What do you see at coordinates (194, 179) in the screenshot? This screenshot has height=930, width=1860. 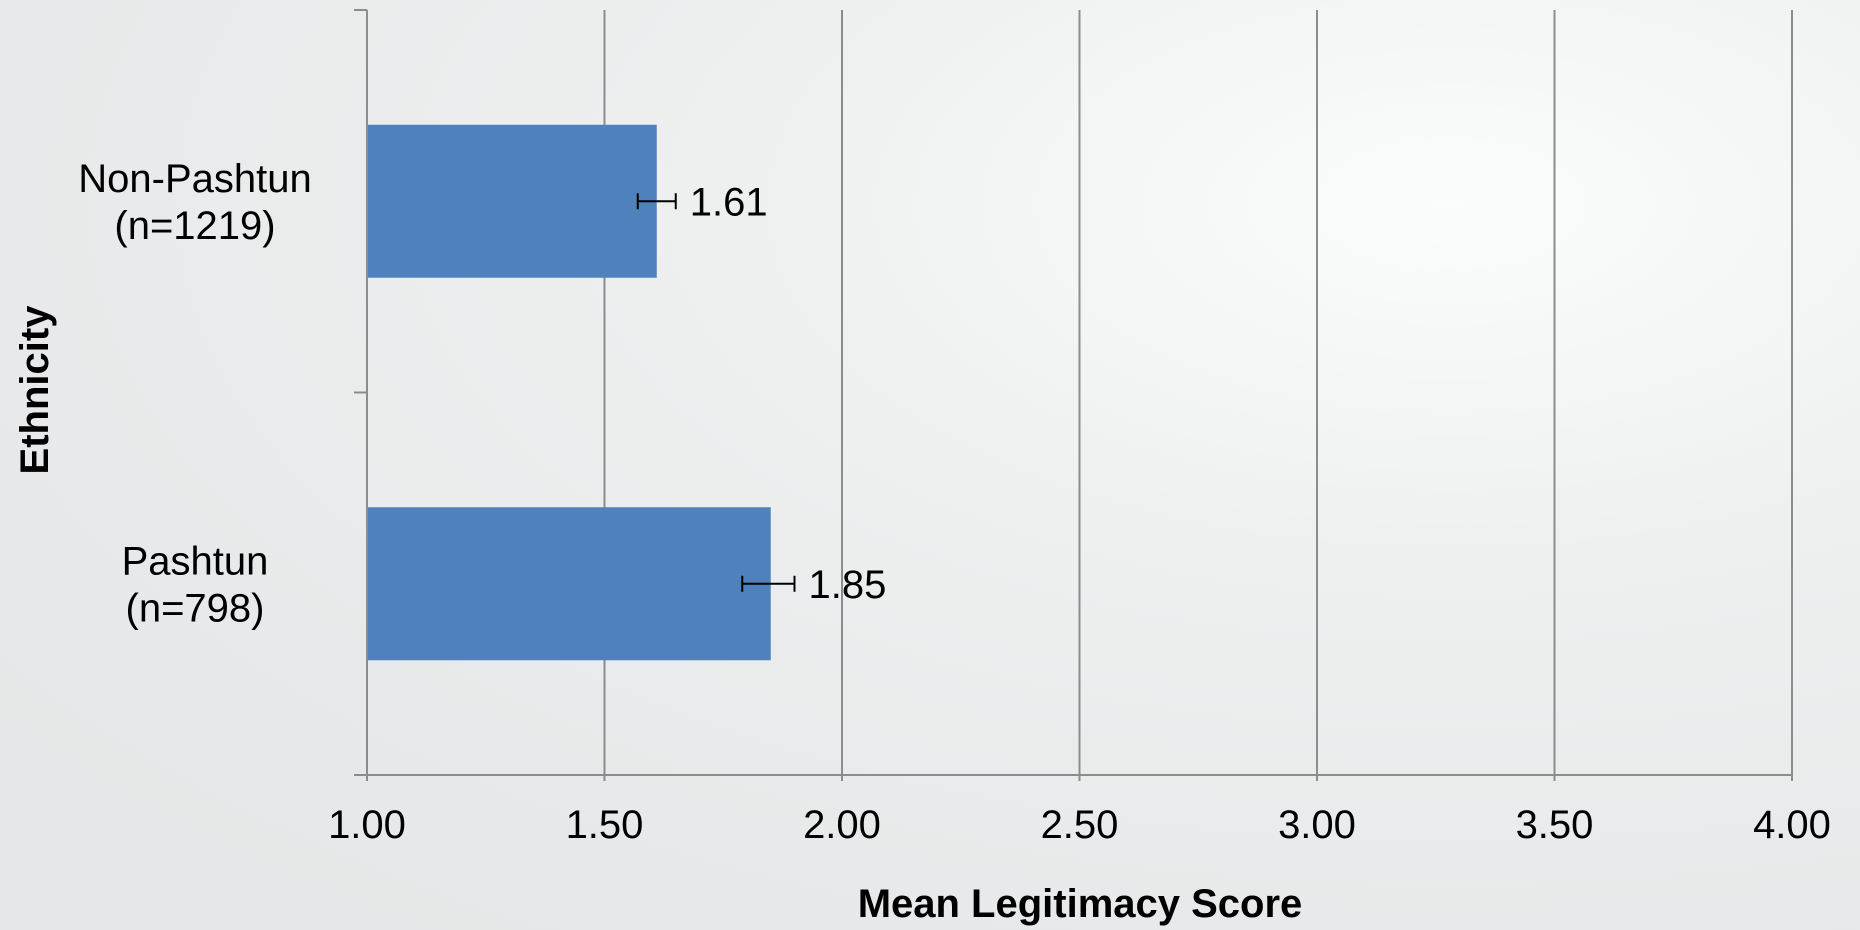 I see `y-category-label-line: Non-Pashtun` at bounding box center [194, 179].